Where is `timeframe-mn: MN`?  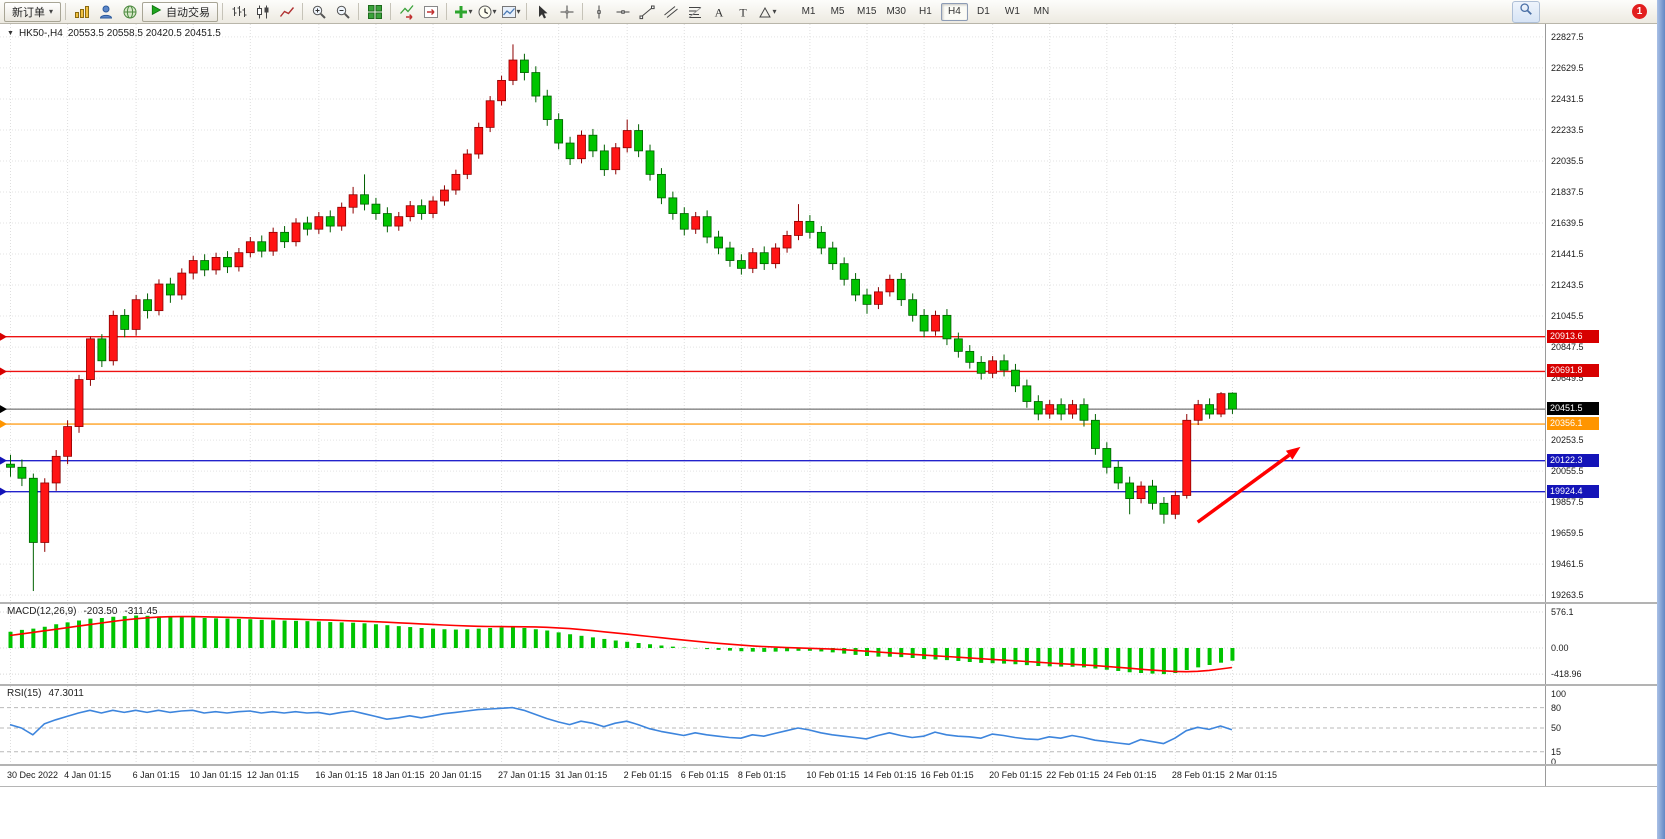 timeframe-mn: MN is located at coordinates (1041, 12).